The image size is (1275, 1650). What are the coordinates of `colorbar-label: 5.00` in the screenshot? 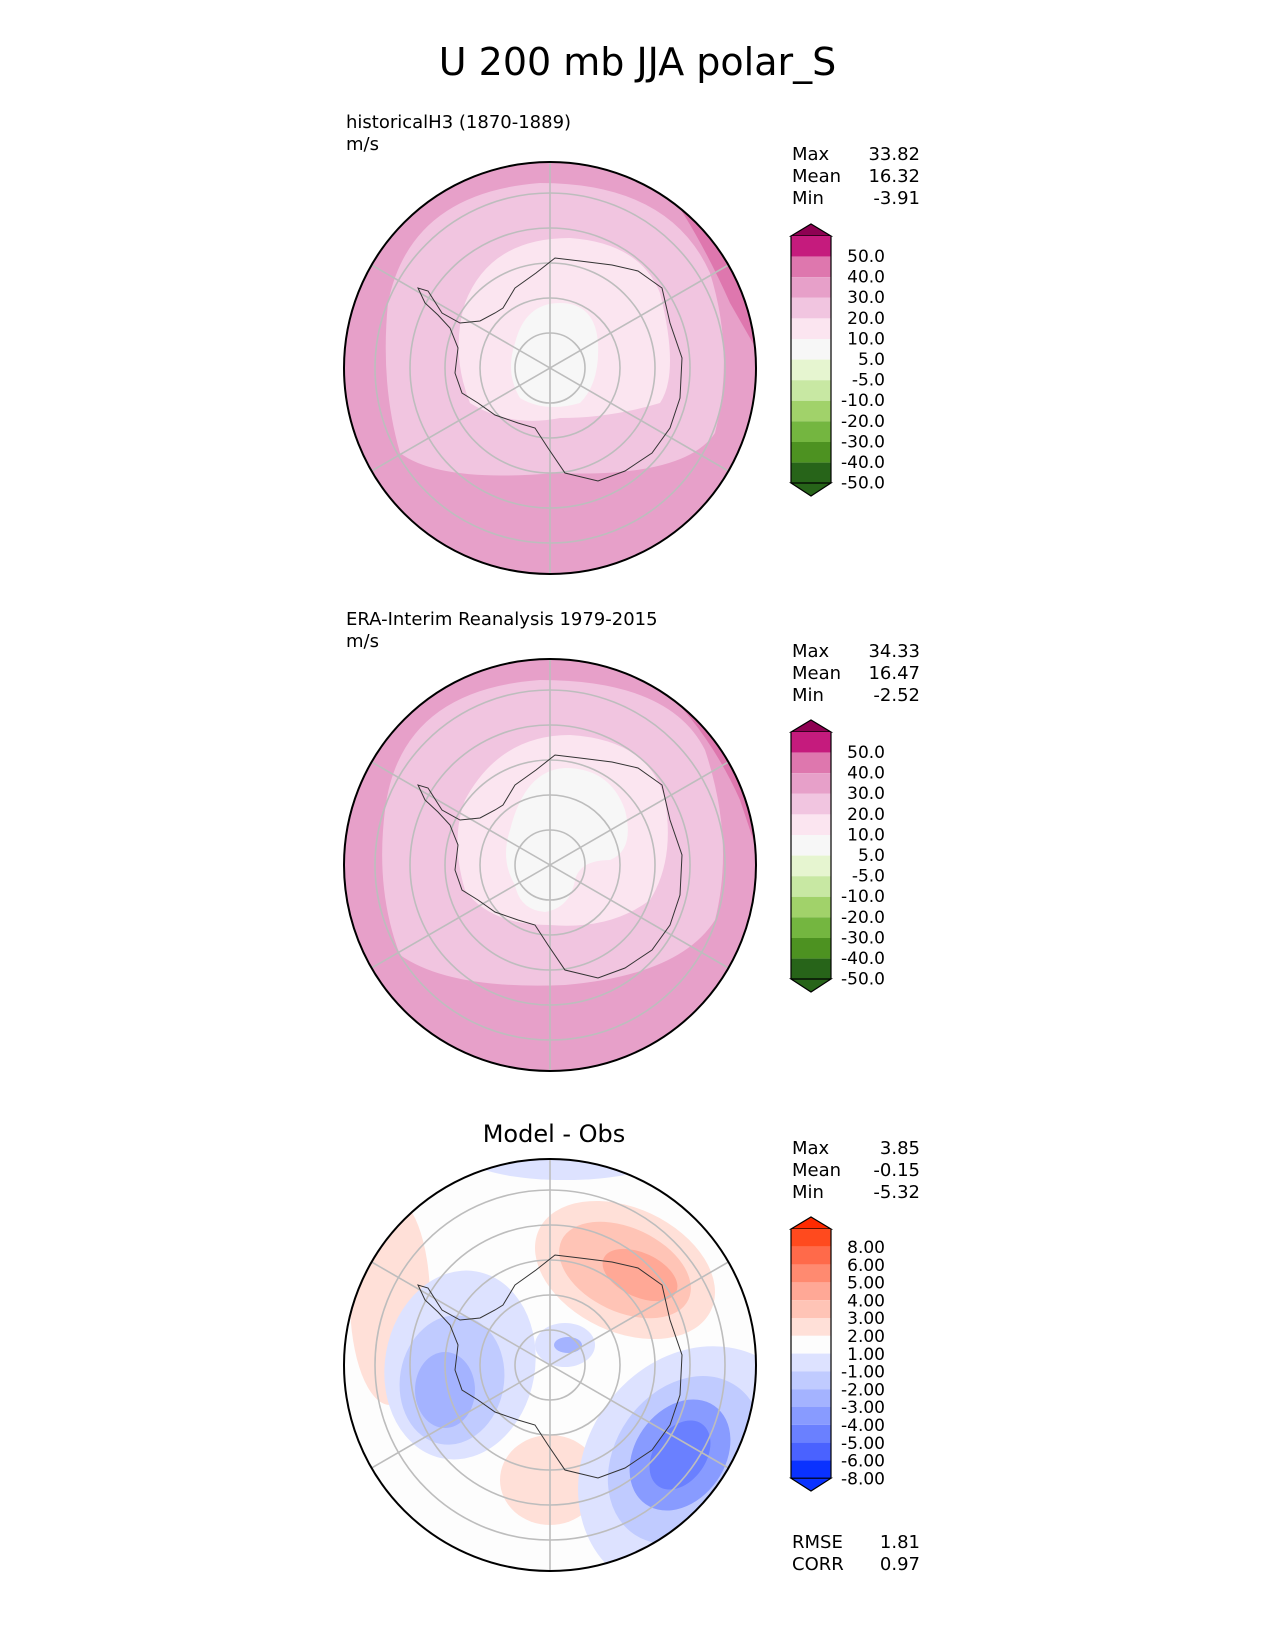 It's located at (866, 1284).